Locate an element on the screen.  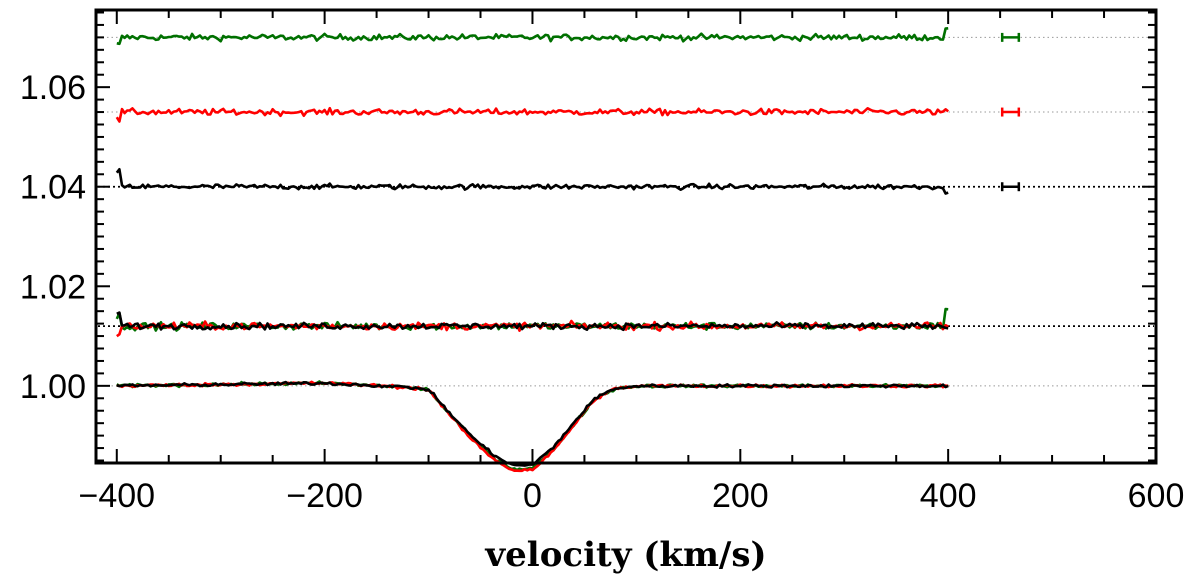
series-line-black-stokes is located at coordinates (532, 181).